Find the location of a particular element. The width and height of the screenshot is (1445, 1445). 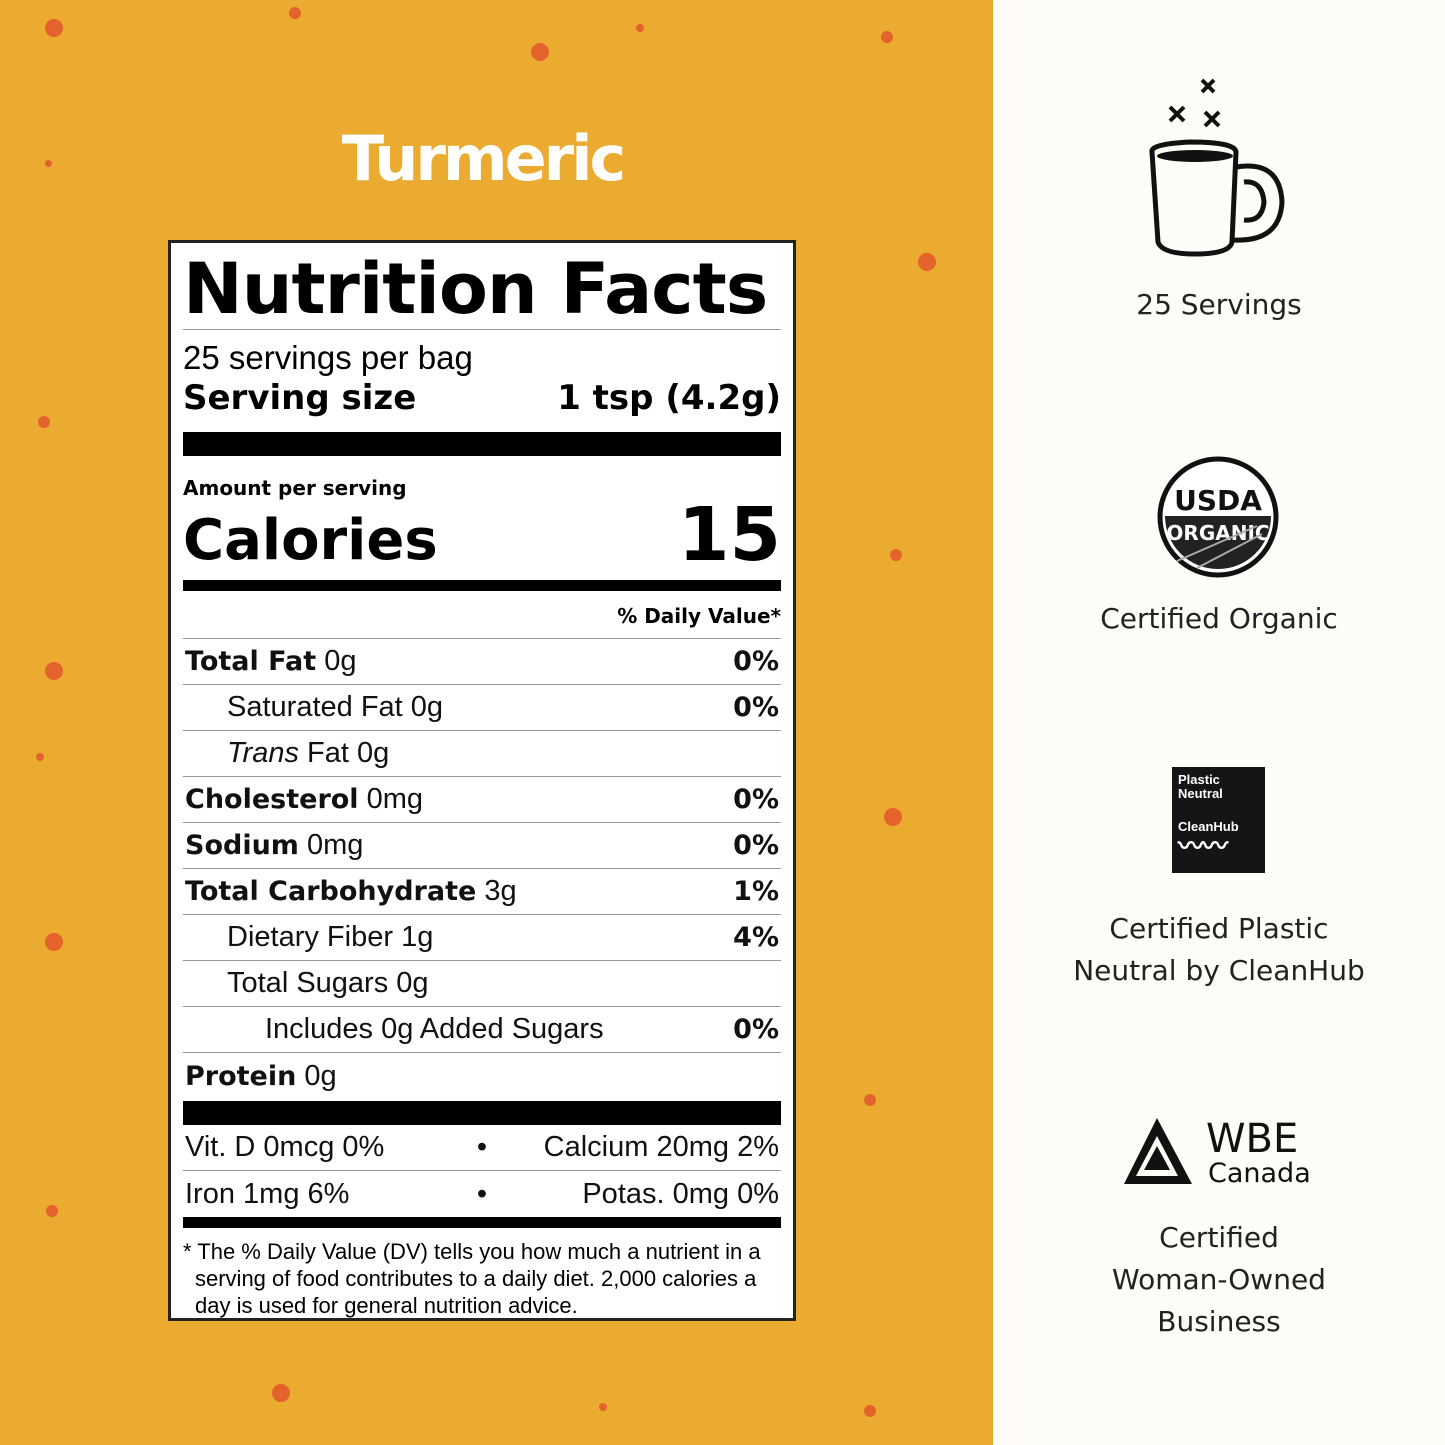

nutrient-name: Cholesterol is located at coordinates (272, 799).